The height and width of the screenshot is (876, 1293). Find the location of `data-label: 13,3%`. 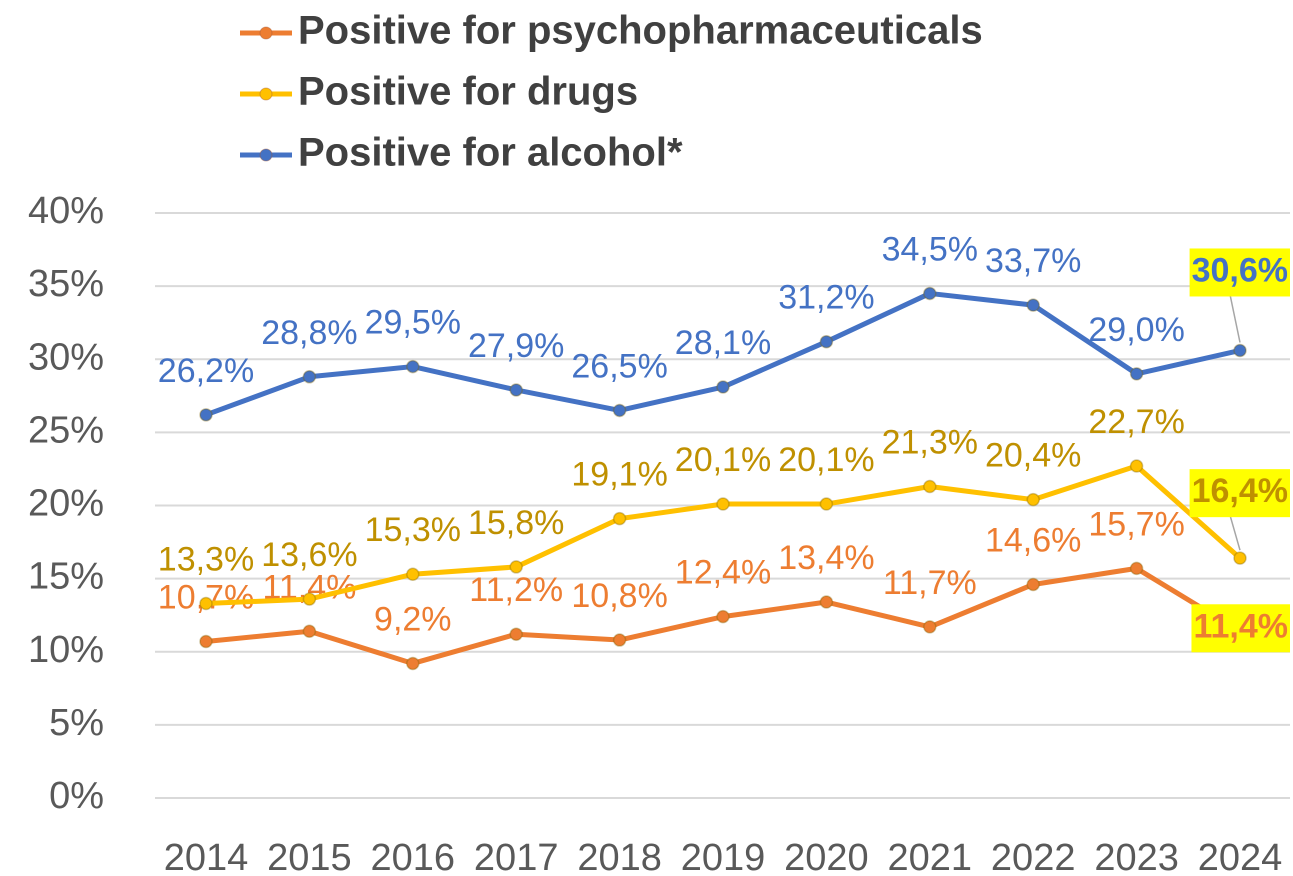

data-label: 13,3% is located at coordinates (206, 559).